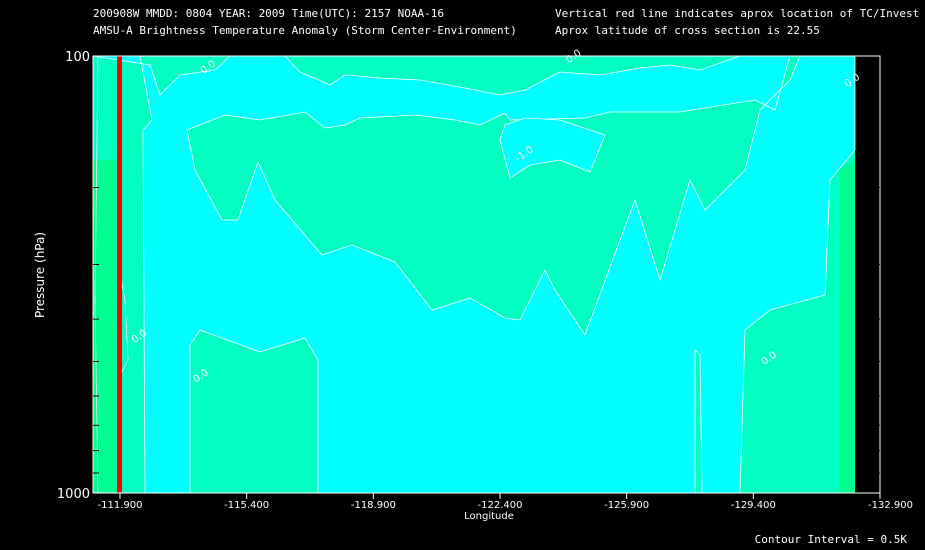 The image size is (925, 550). What do you see at coordinates (40, 275) in the screenshot?
I see `y-axis-label: Pressure (hPa)` at bounding box center [40, 275].